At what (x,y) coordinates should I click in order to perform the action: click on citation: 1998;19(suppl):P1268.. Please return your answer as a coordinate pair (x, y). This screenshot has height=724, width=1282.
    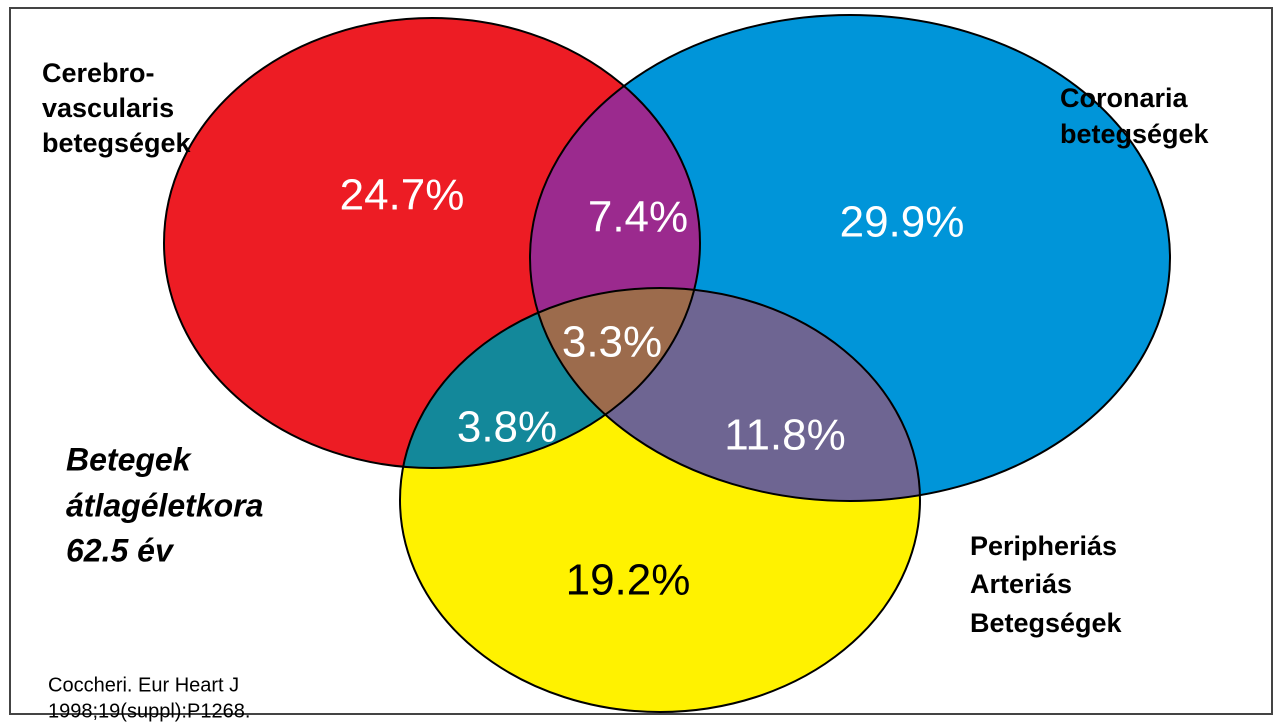
    Looking at the image, I should click on (149, 711).